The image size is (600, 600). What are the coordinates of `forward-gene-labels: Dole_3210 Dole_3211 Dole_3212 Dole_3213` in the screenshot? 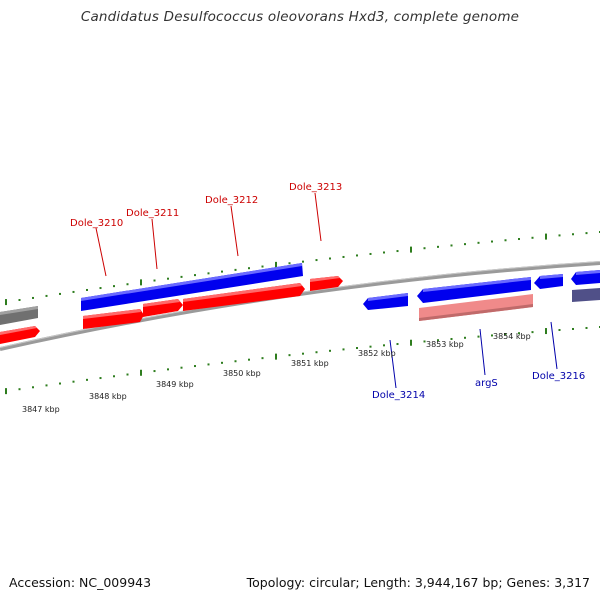 It's located at (206, 205).